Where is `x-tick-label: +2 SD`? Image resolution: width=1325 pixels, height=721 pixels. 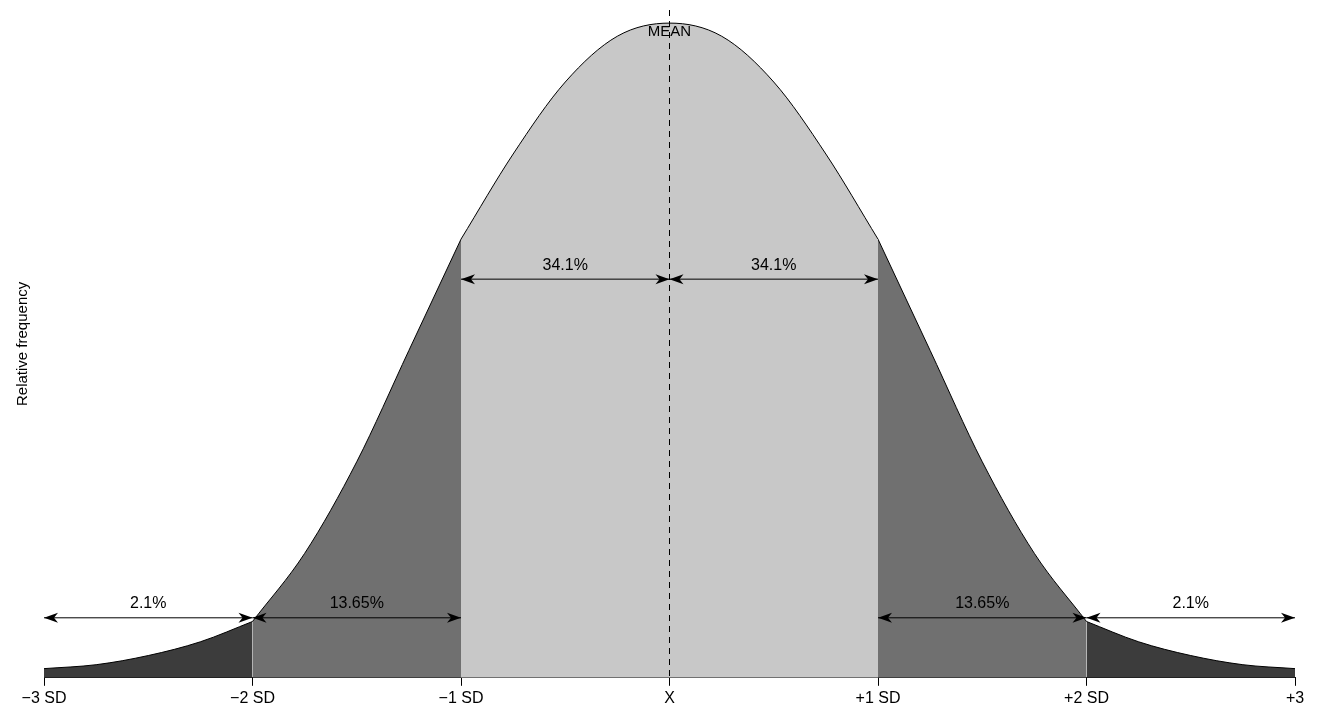 x-tick-label: +2 SD is located at coordinates (1086, 697).